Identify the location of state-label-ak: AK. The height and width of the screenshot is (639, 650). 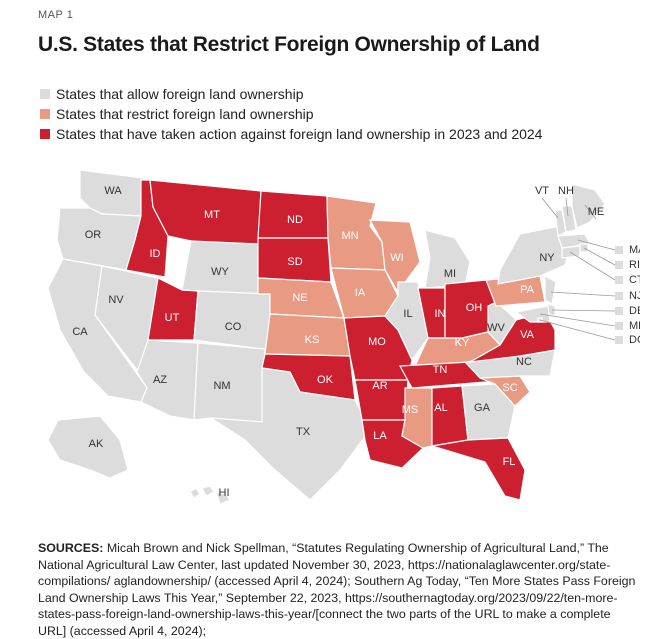
(96, 444).